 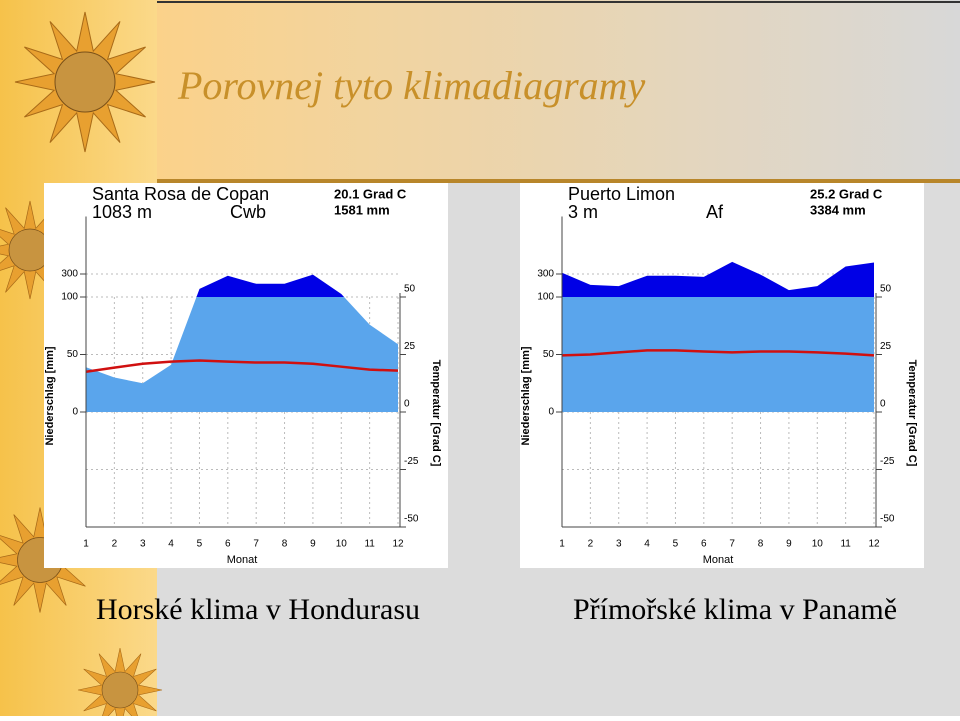 What do you see at coordinates (411, 85) in the screenshot?
I see `slide-title: Porovnej tyto klimadiagramy` at bounding box center [411, 85].